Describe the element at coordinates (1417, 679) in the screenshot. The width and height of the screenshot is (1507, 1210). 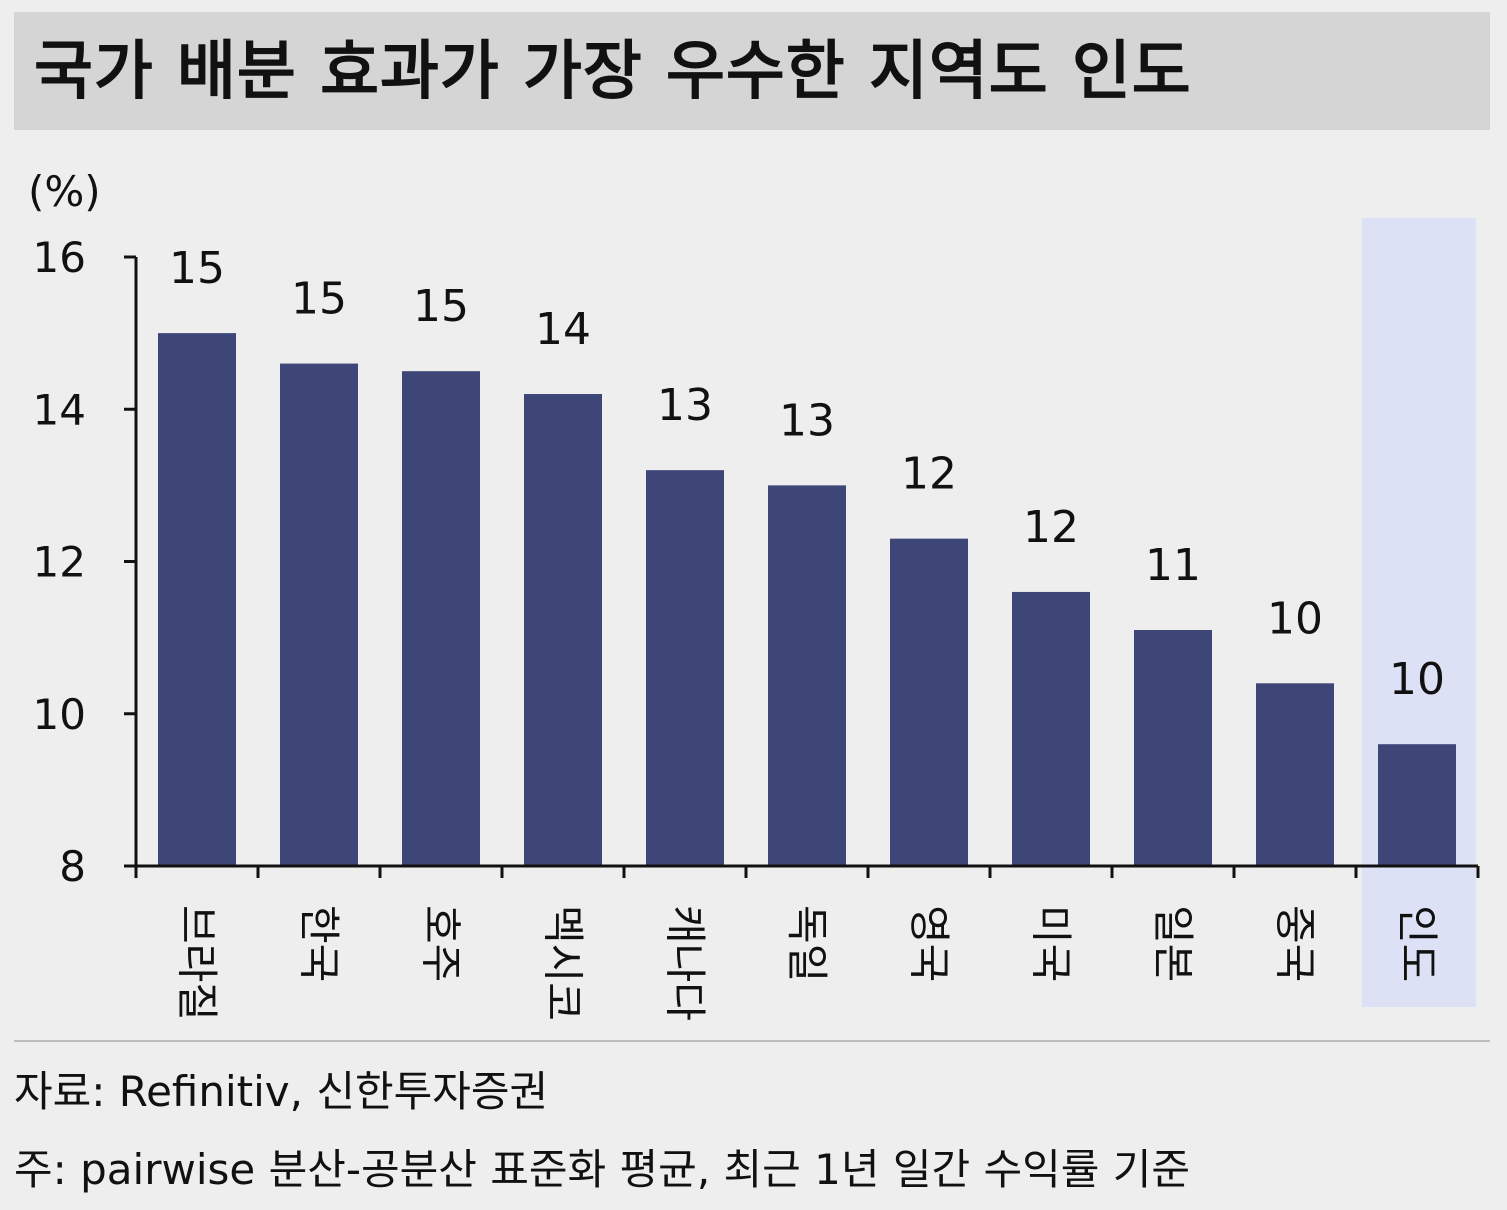
I see `data-label-11: 10` at that location.